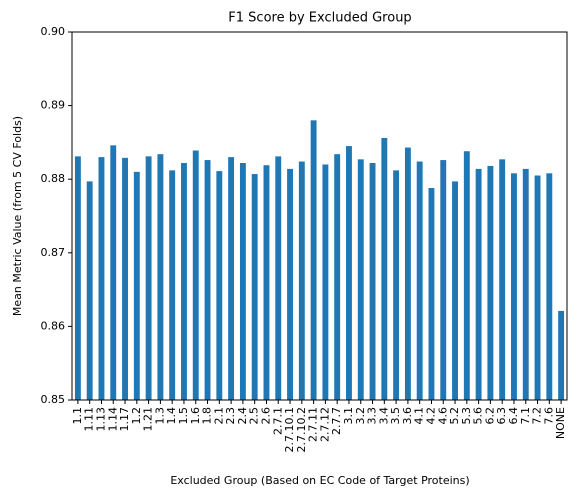 The image size is (577, 498). What do you see at coordinates (53, 252) in the screenshot?
I see `y-tick-label: 0.87` at bounding box center [53, 252].